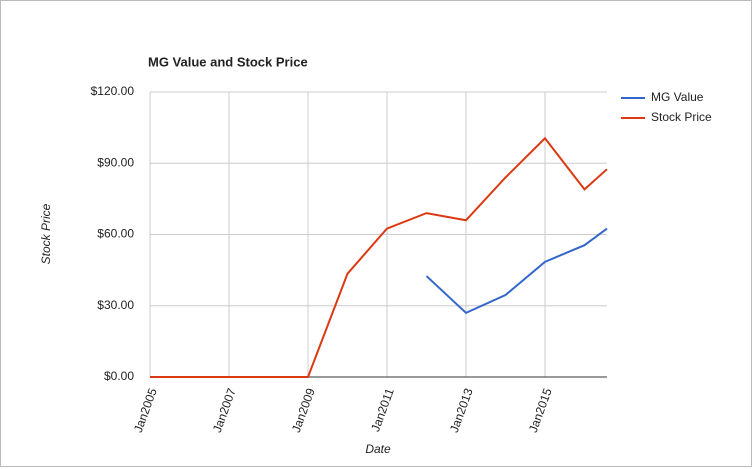 The height and width of the screenshot is (469, 753). I want to click on series-line, so click(516, 271).